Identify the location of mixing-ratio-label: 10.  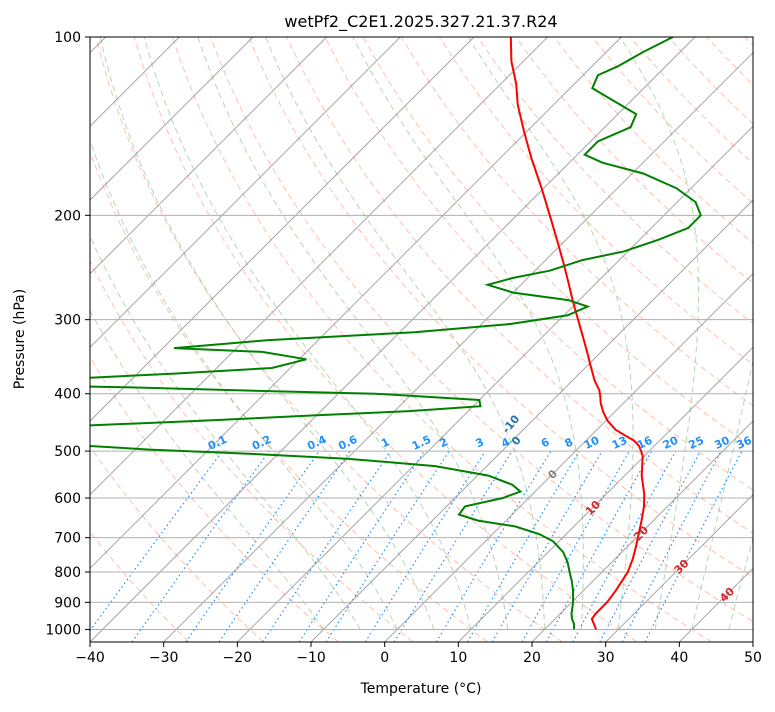
(592, 443).